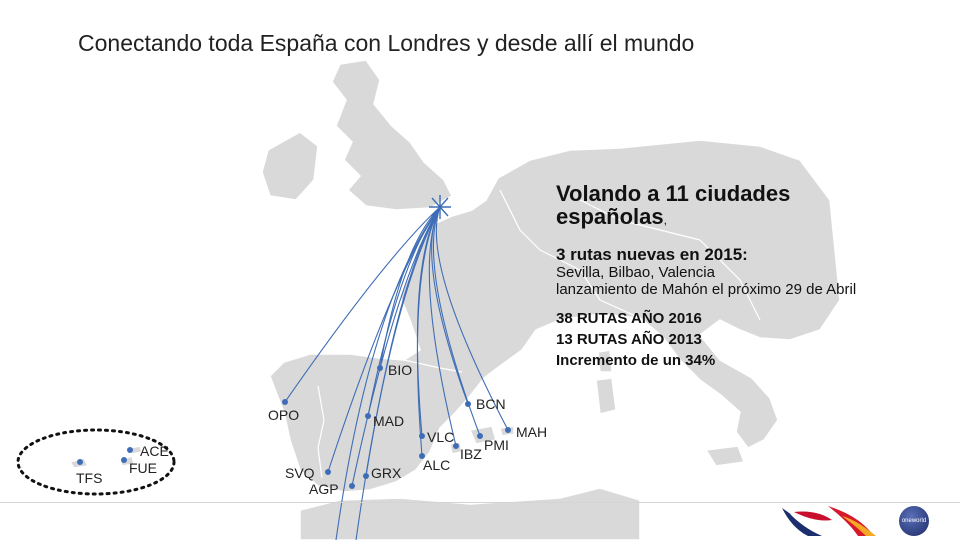 The image size is (960, 540). I want to click on great-britain-landmass, so click(392, 135).